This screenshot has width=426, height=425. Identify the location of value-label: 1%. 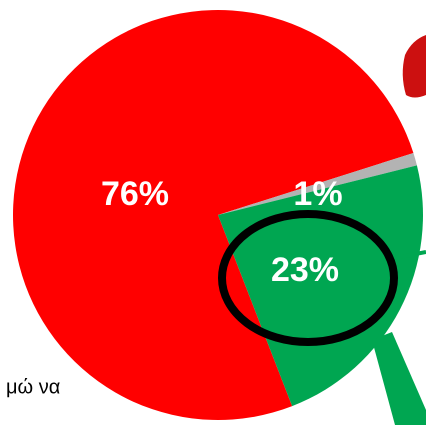
(317, 194).